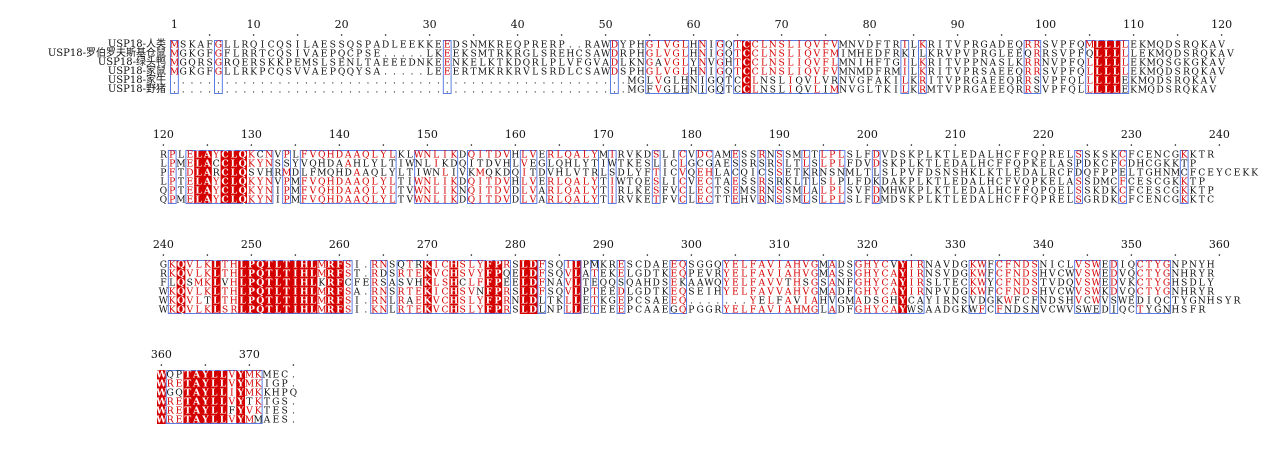  Describe the element at coordinates (137, 43) in the screenshot. I see `sequence-name: USP18-人类` at that location.